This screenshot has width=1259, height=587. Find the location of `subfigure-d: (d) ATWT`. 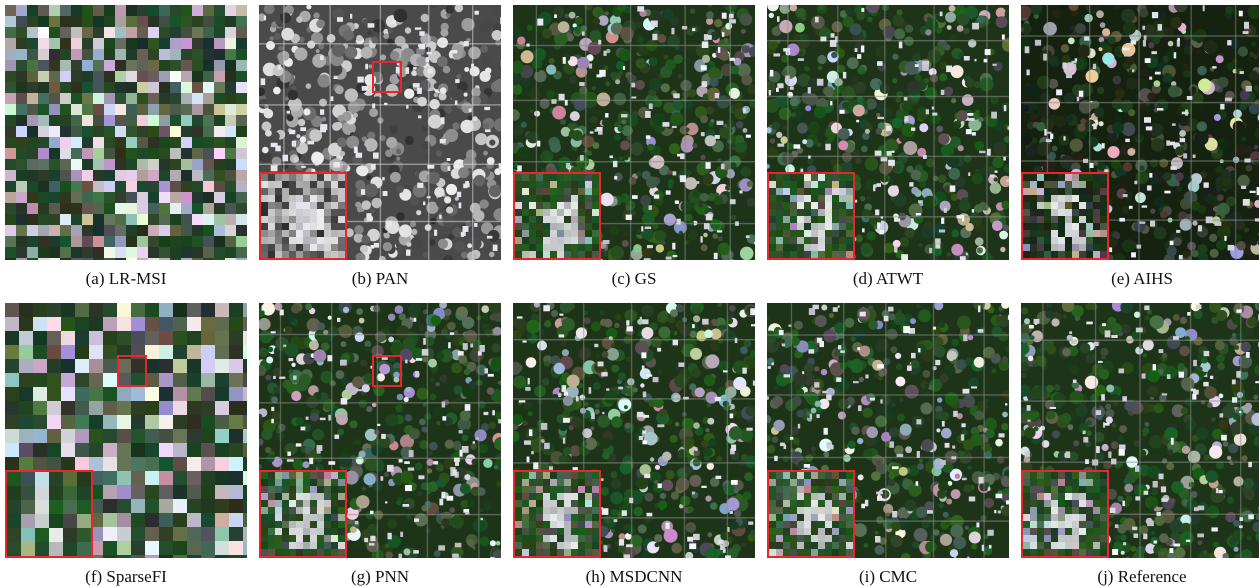

subfigure-d: (d) ATWT is located at coordinates (888, 132).